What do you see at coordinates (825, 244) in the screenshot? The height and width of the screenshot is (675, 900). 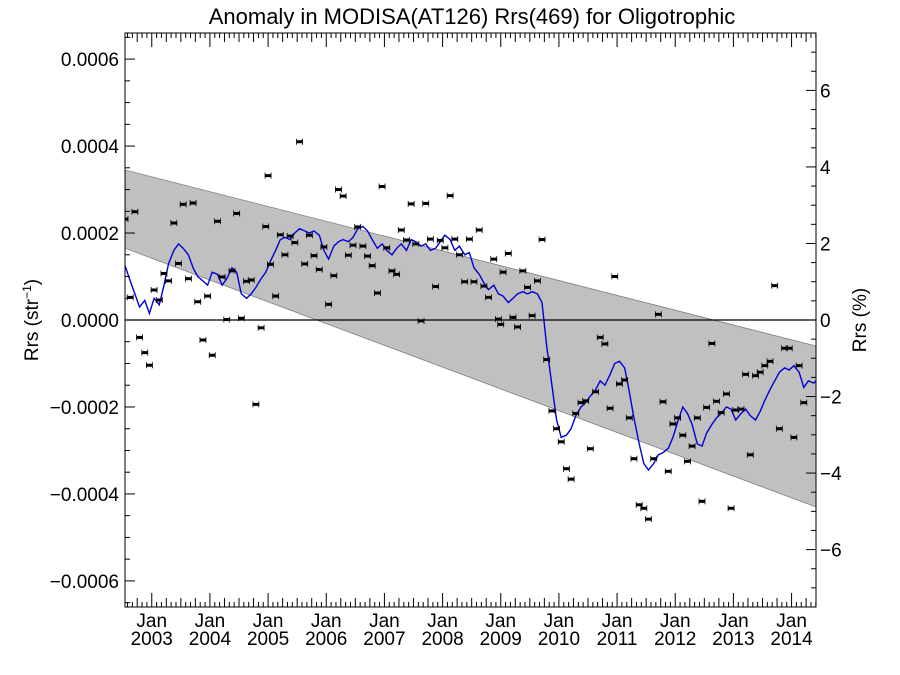 I see `y2-tick-label: 2` at bounding box center [825, 244].